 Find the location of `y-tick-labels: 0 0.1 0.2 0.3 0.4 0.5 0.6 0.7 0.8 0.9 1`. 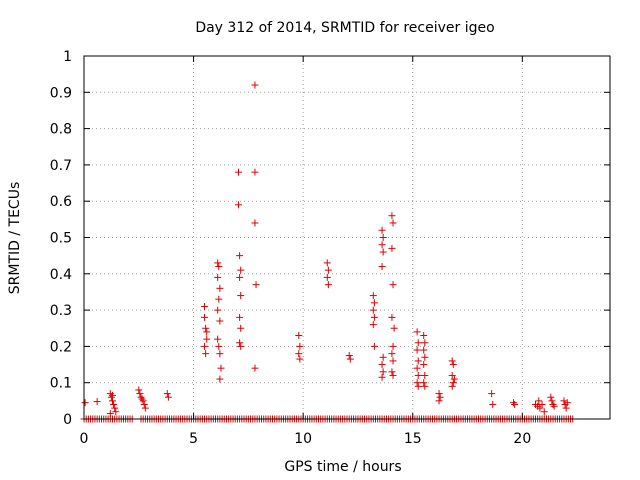

y-tick-labels: 0 0.1 0.2 0.3 0.4 0.5 0.6 0.7 0.8 0.9 1 is located at coordinates (61, 238).